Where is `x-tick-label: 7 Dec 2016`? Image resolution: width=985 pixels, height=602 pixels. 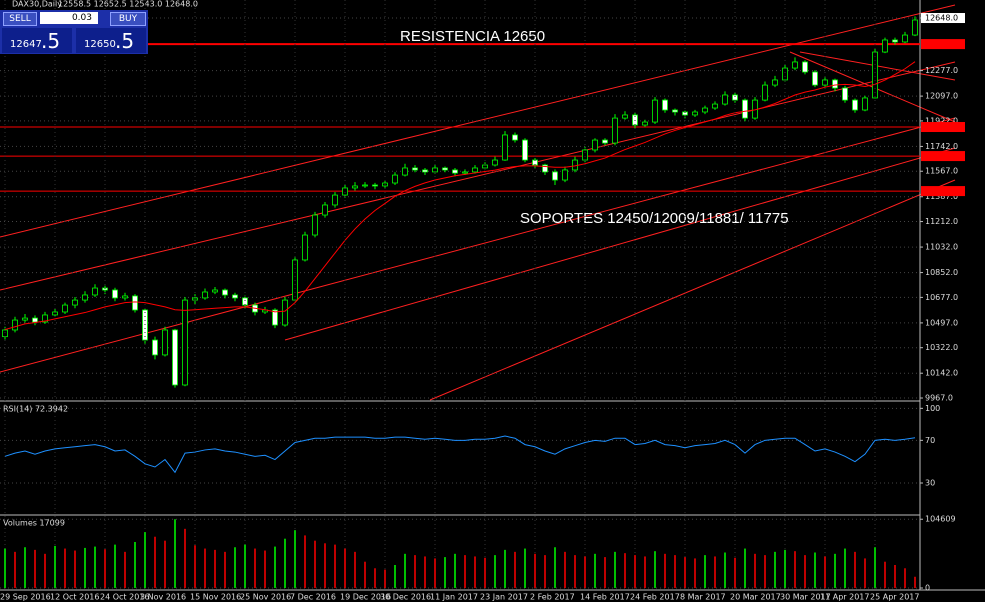
x-tick-label: 7 Dec 2016 is located at coordinates (313, 597).